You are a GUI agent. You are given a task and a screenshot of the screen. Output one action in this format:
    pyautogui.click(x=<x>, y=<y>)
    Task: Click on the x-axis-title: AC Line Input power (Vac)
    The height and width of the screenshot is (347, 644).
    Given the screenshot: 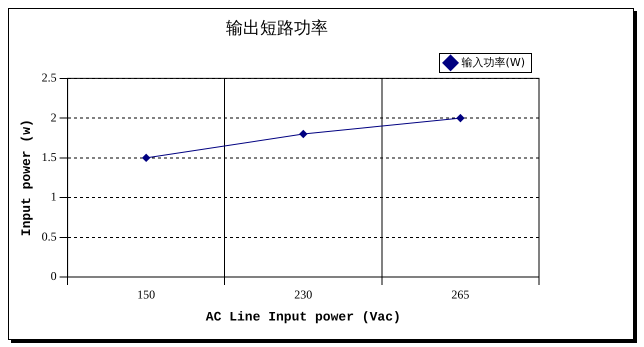 What is the action you would take?
    pyautogui.click(x=303, y=316)
    